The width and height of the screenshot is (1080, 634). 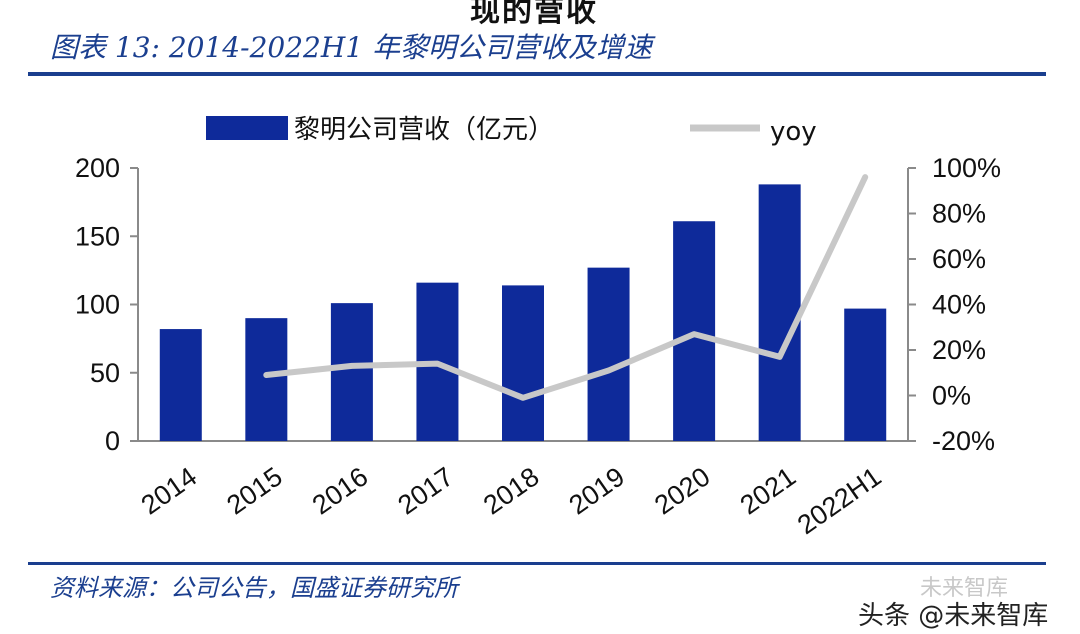 I want to click on y-left-tick-label: 200, so click(x=97, y=168).